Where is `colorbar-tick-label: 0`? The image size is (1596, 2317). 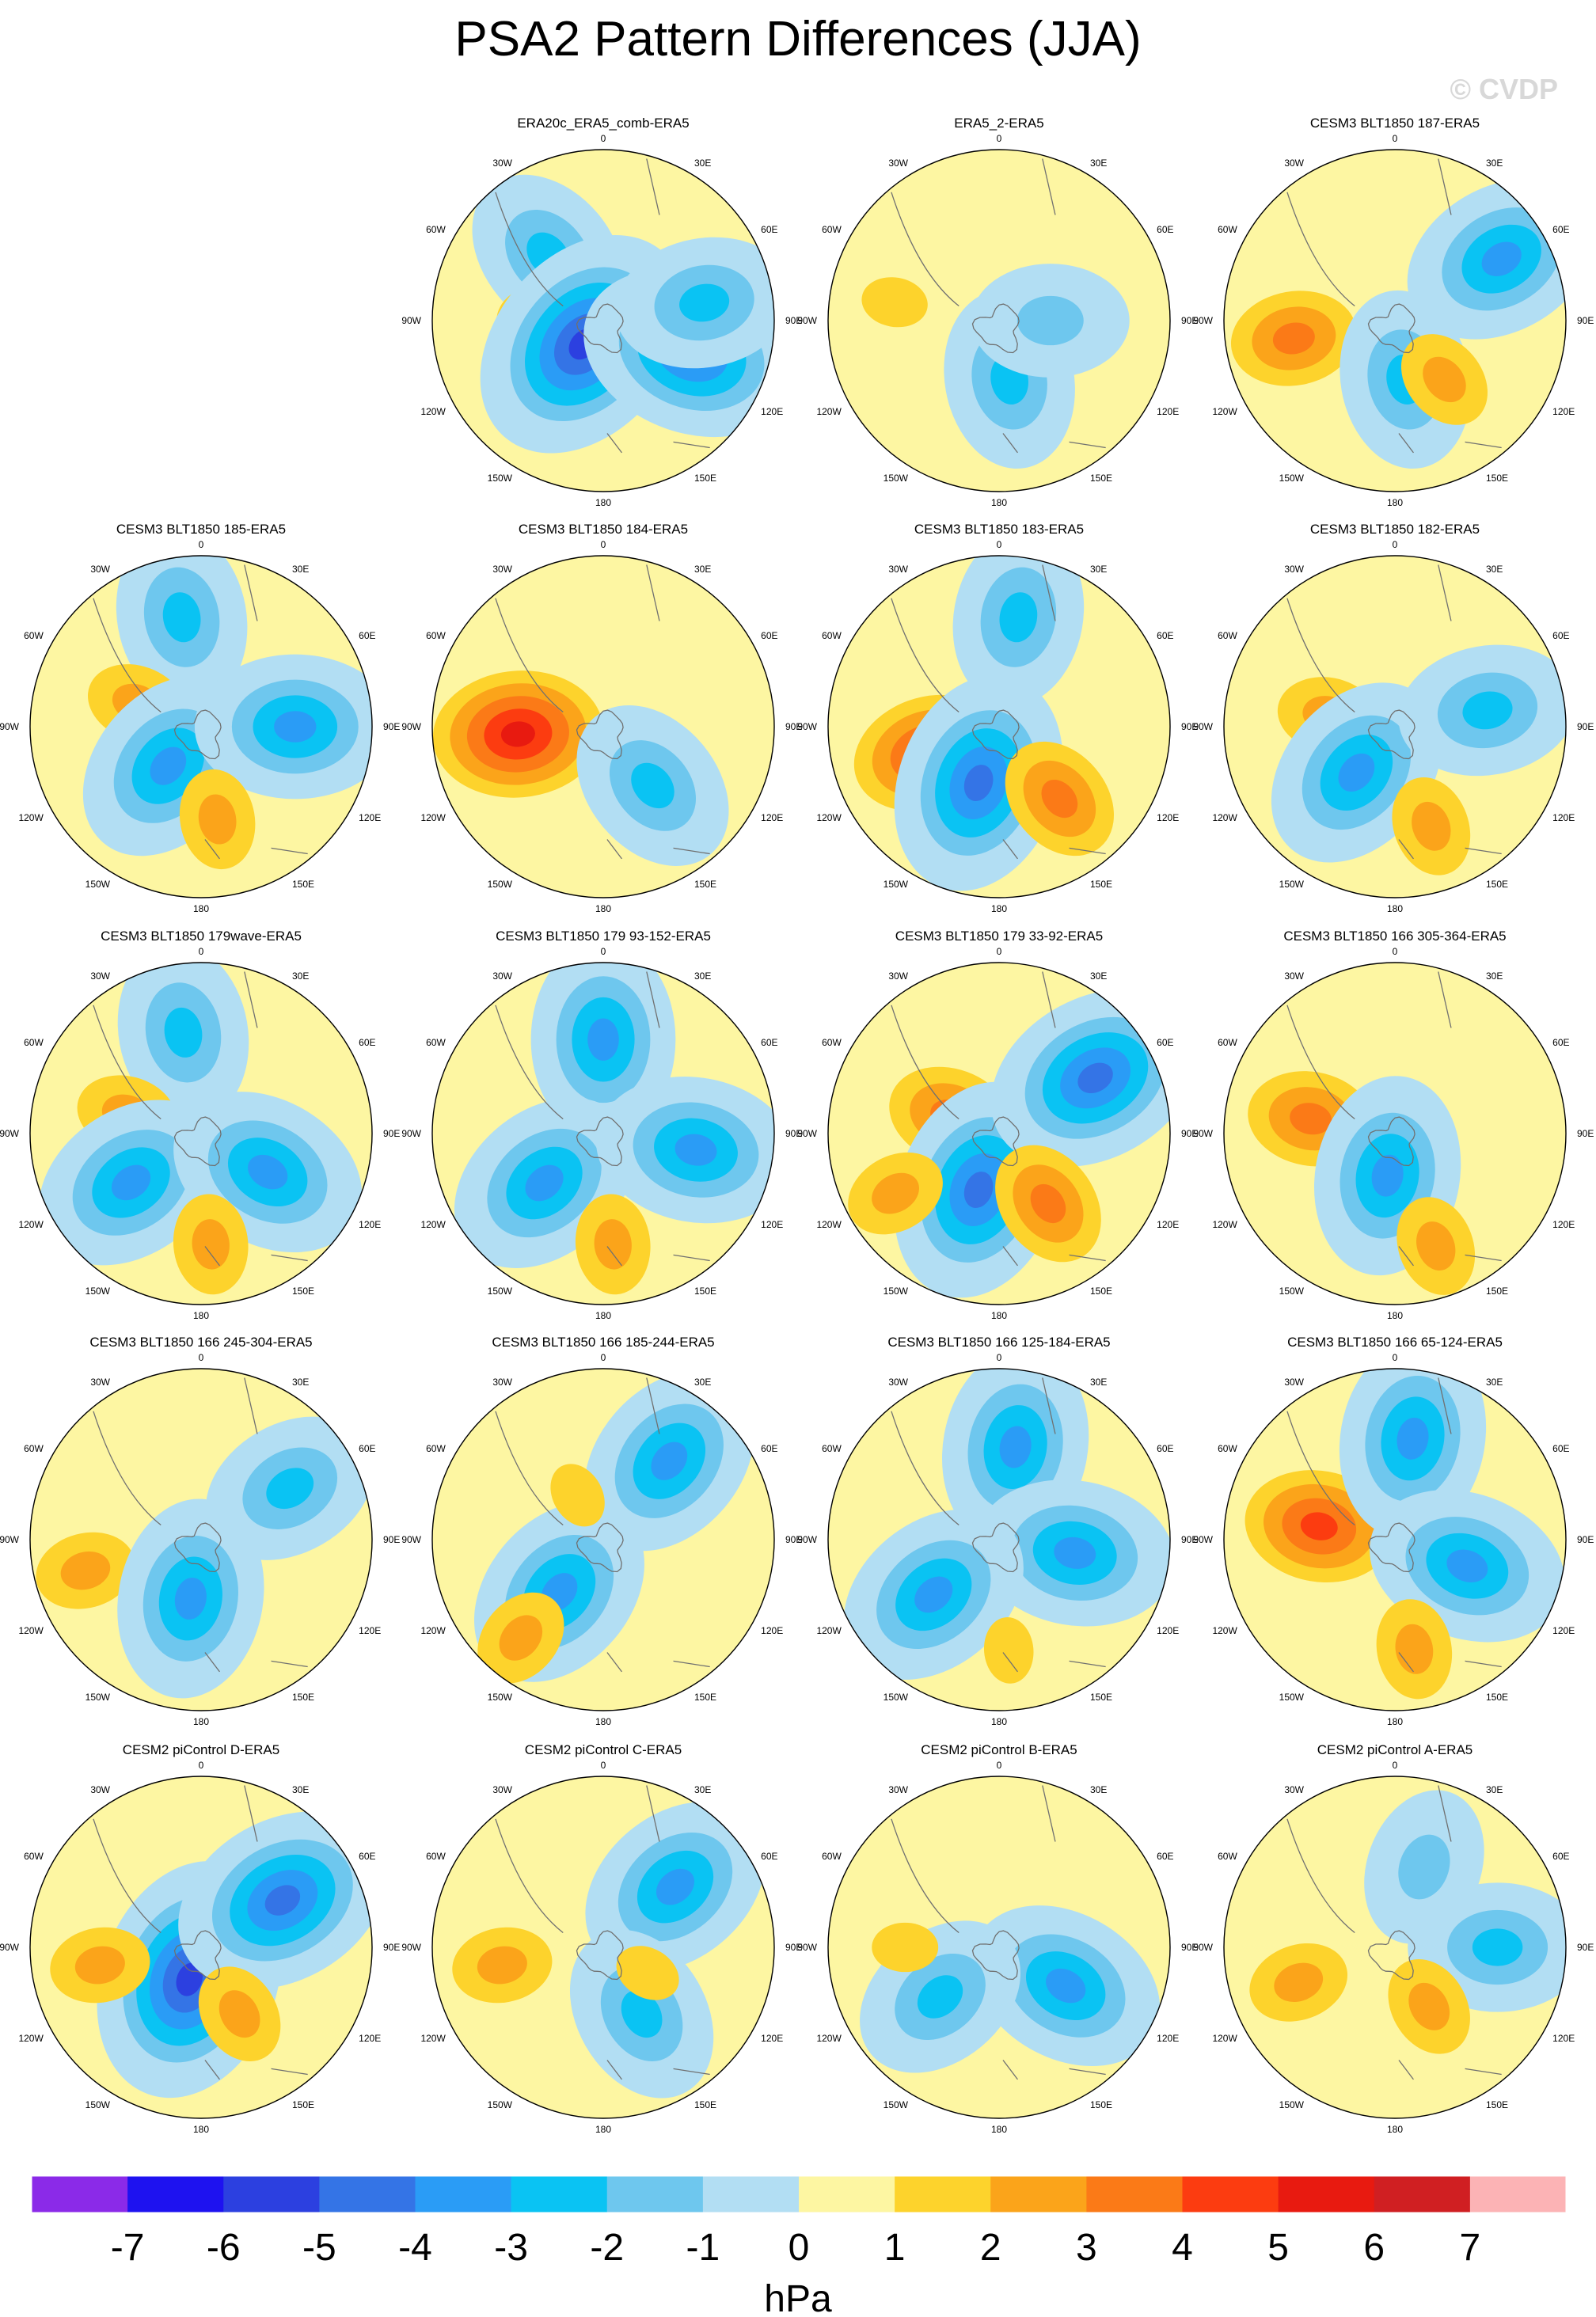
colorbar-tick-label: 0 is located at coordinates (799, 2248).